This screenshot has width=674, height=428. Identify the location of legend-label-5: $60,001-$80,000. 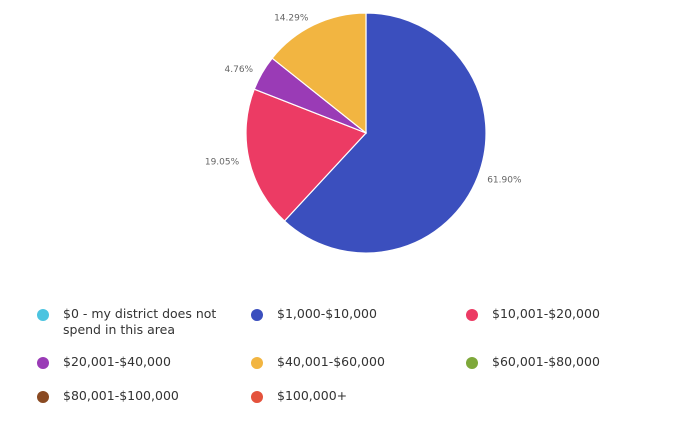
(546, 361).